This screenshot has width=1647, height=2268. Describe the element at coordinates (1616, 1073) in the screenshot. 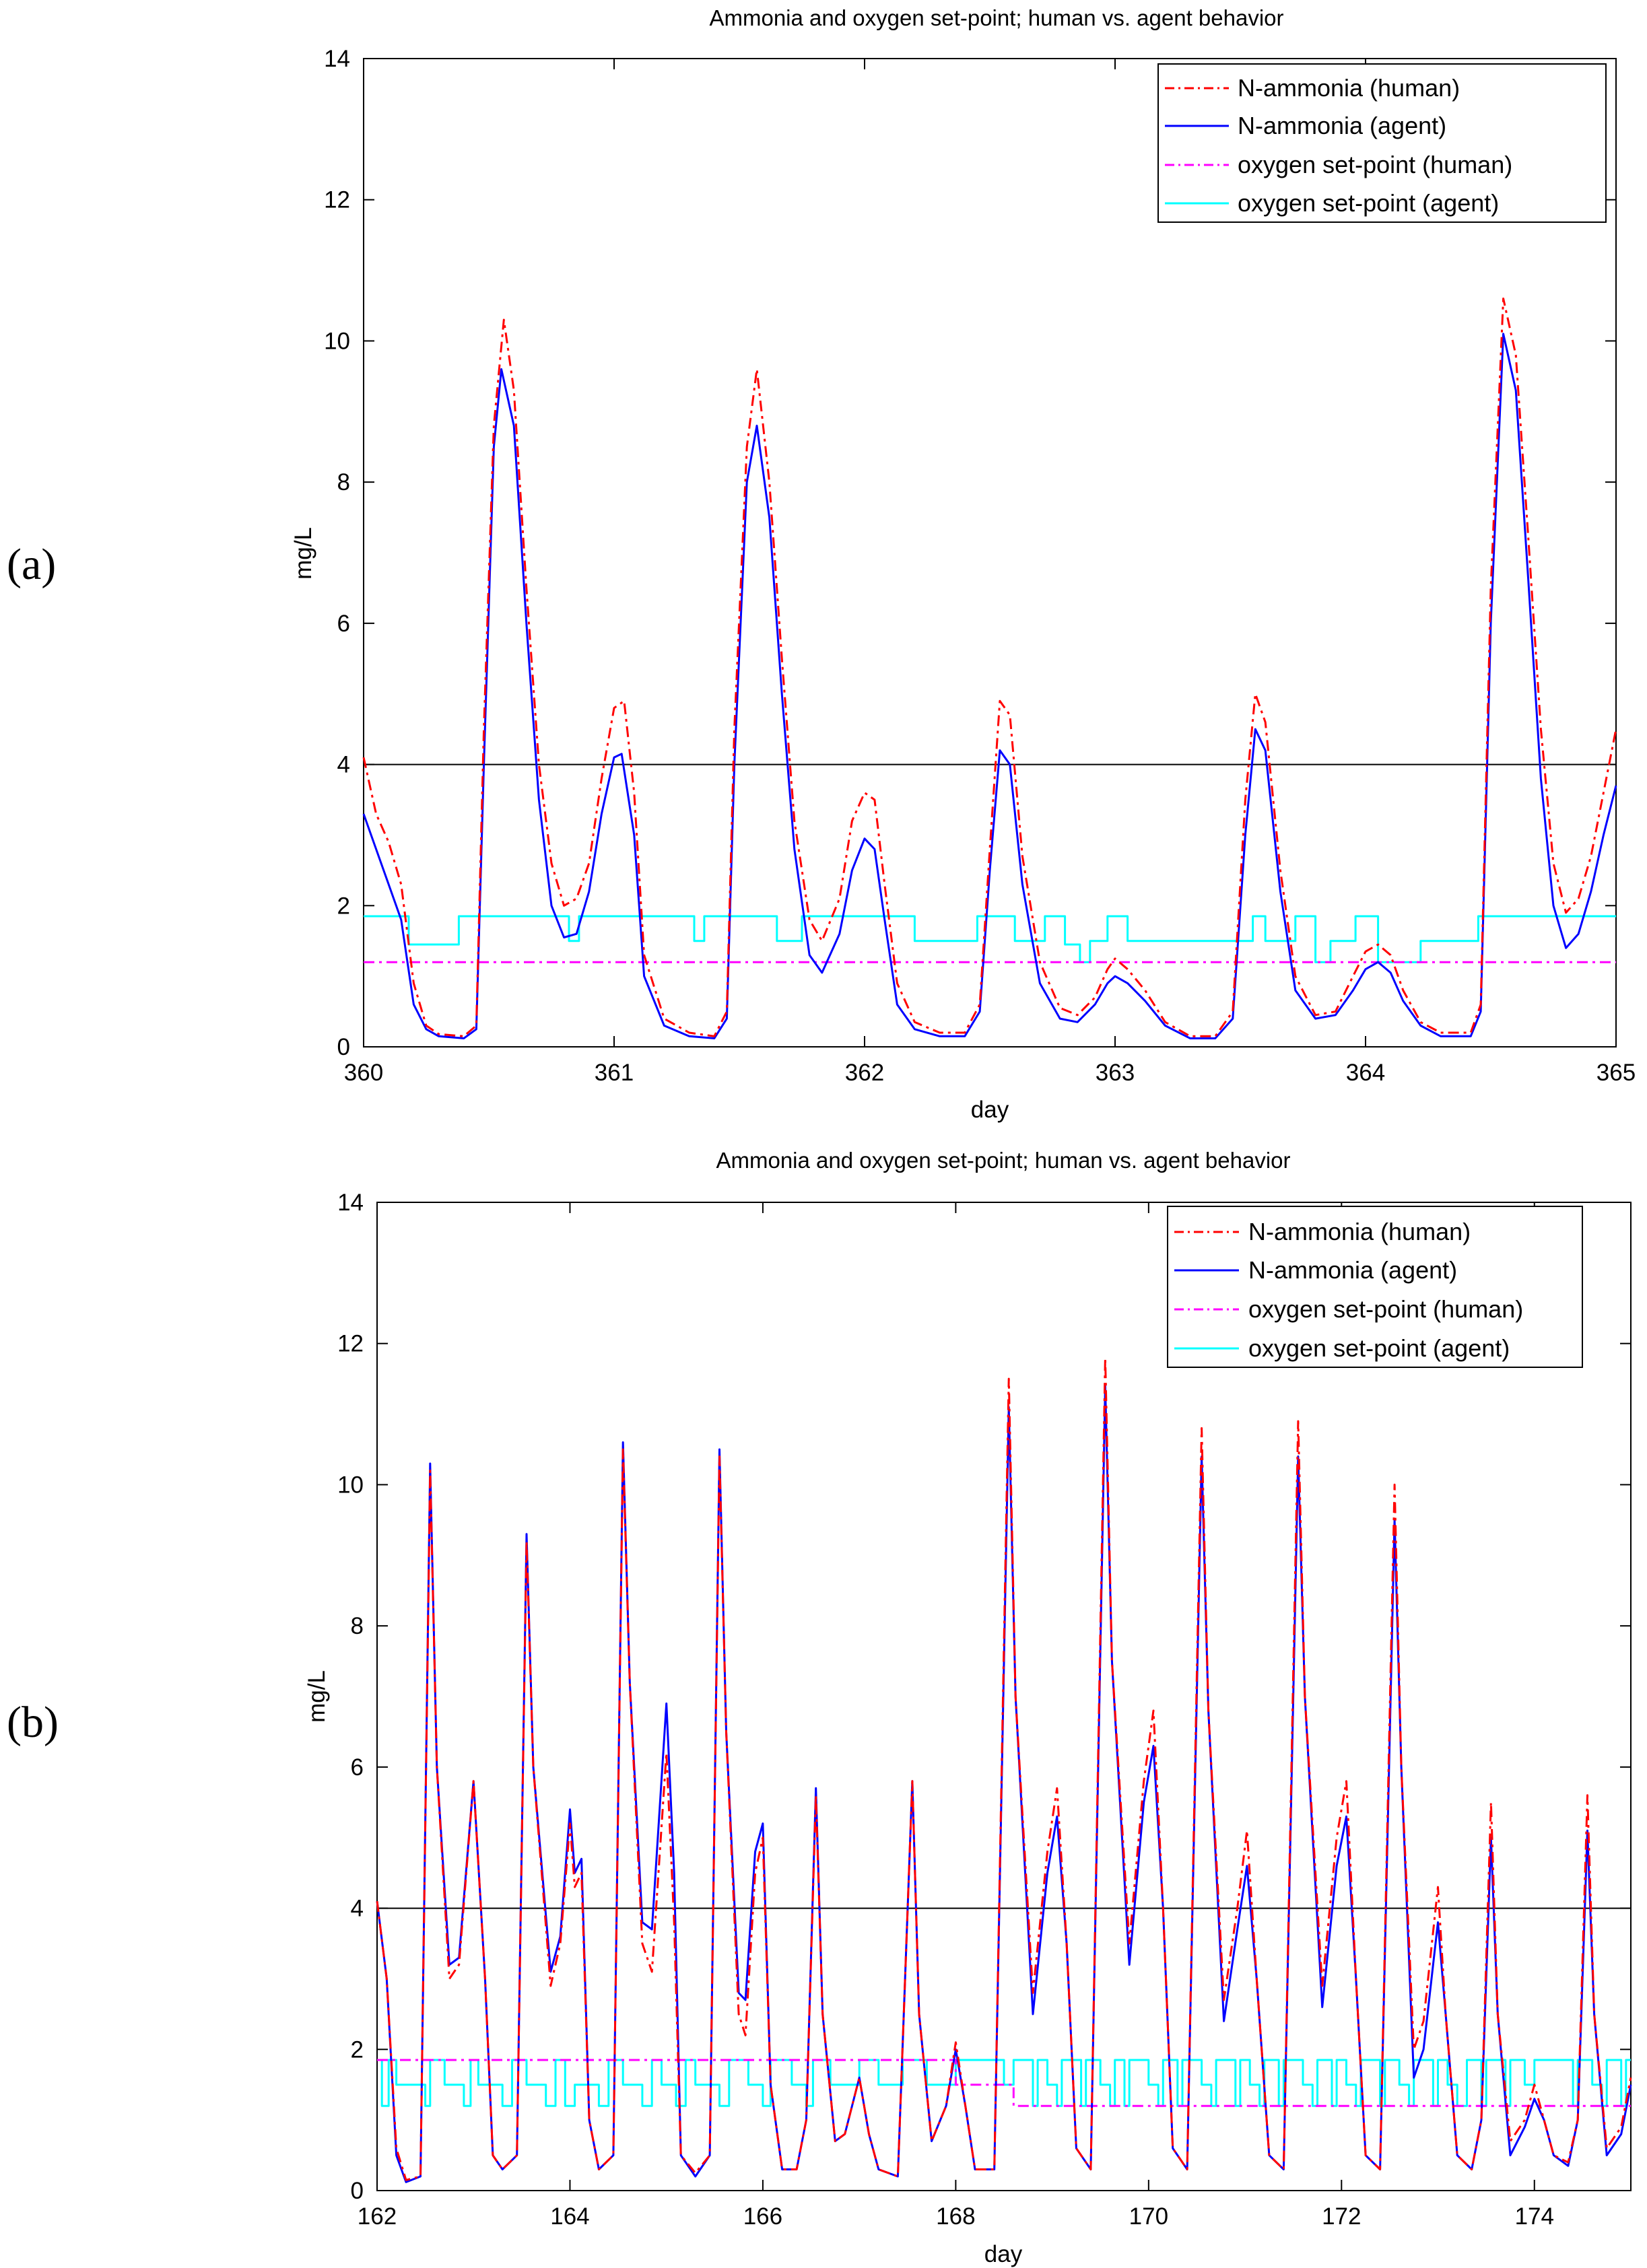

I see `x-tick-label: 365` at that location.